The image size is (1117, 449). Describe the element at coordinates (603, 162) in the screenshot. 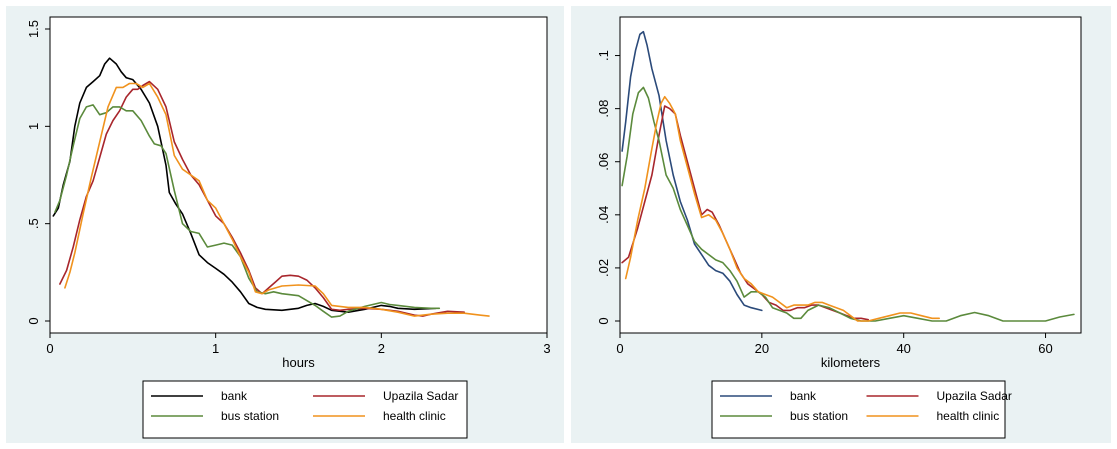

I see `y-tick-label: .06` at that location.